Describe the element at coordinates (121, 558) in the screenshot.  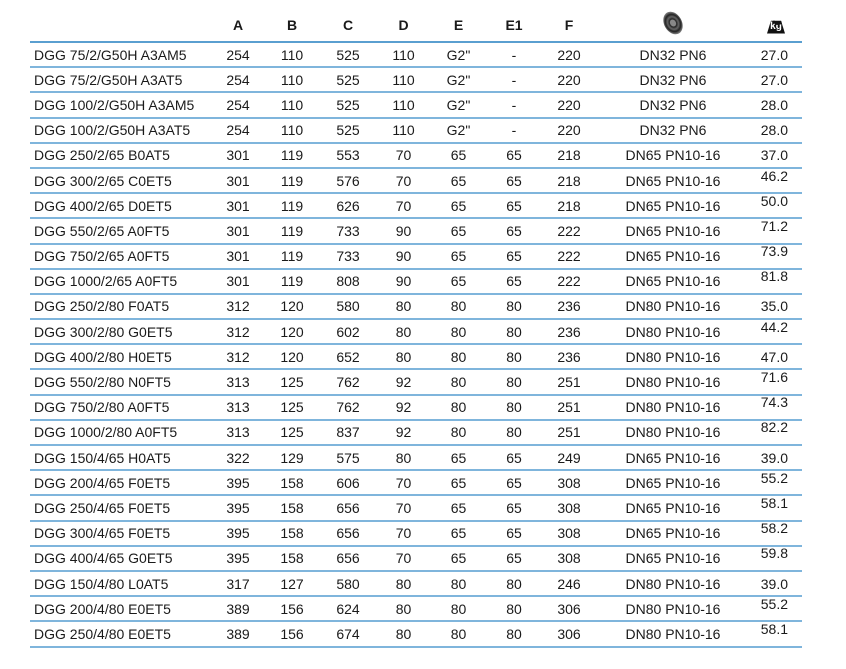
I see `cell-model: DGG 400/4/65 G0ET5` at that location.